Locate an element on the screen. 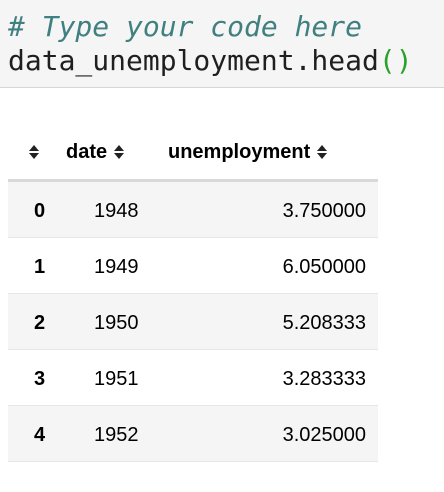  table-header: date unemployment is located at coordinates (193, 154).